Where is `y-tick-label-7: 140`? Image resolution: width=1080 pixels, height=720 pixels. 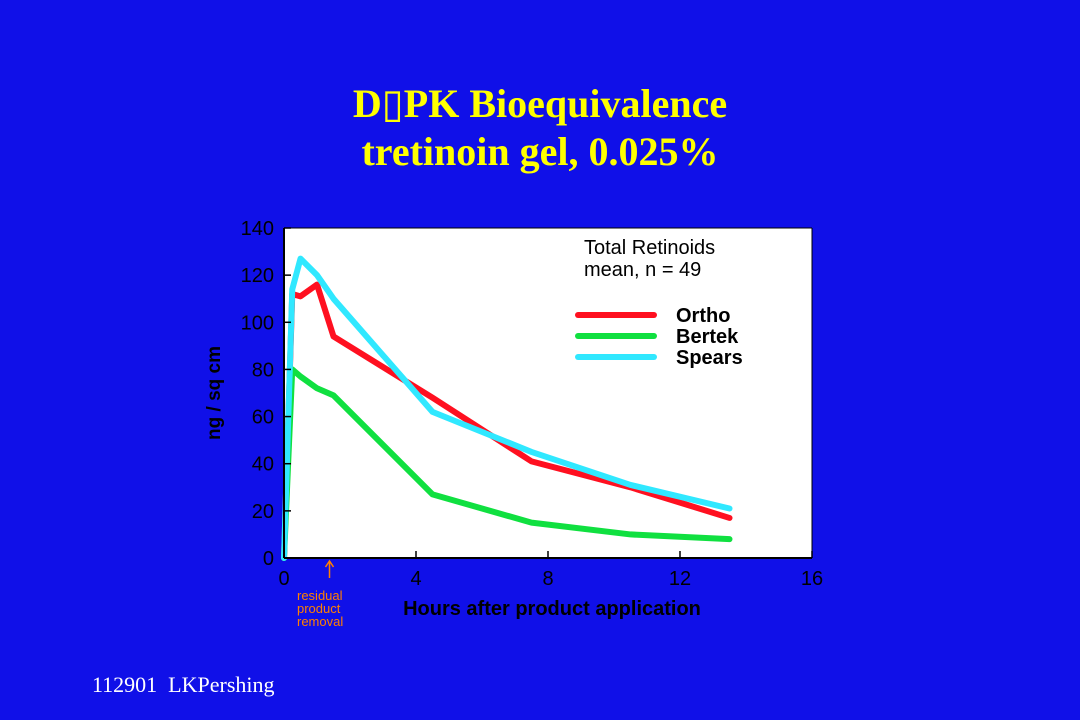
y-tick-label-7: 140 is located at coordinates (257, 229).